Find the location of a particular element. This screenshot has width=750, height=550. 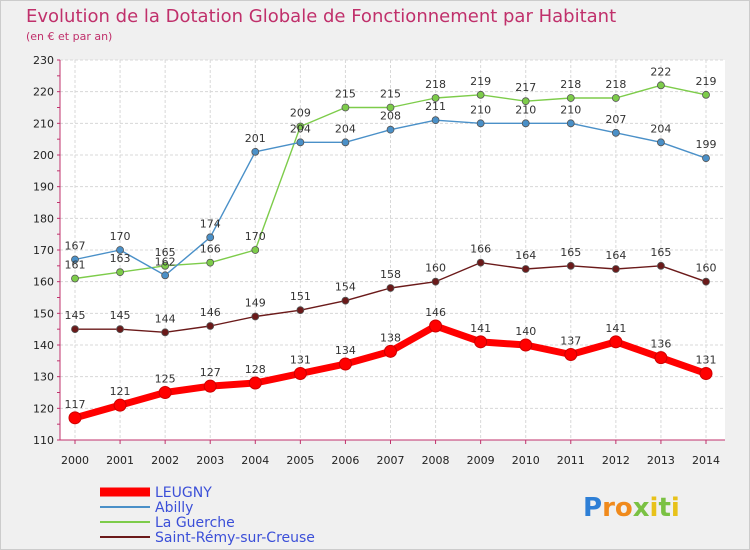

y-tick-label: 120 is located at coordinates (43, 408).